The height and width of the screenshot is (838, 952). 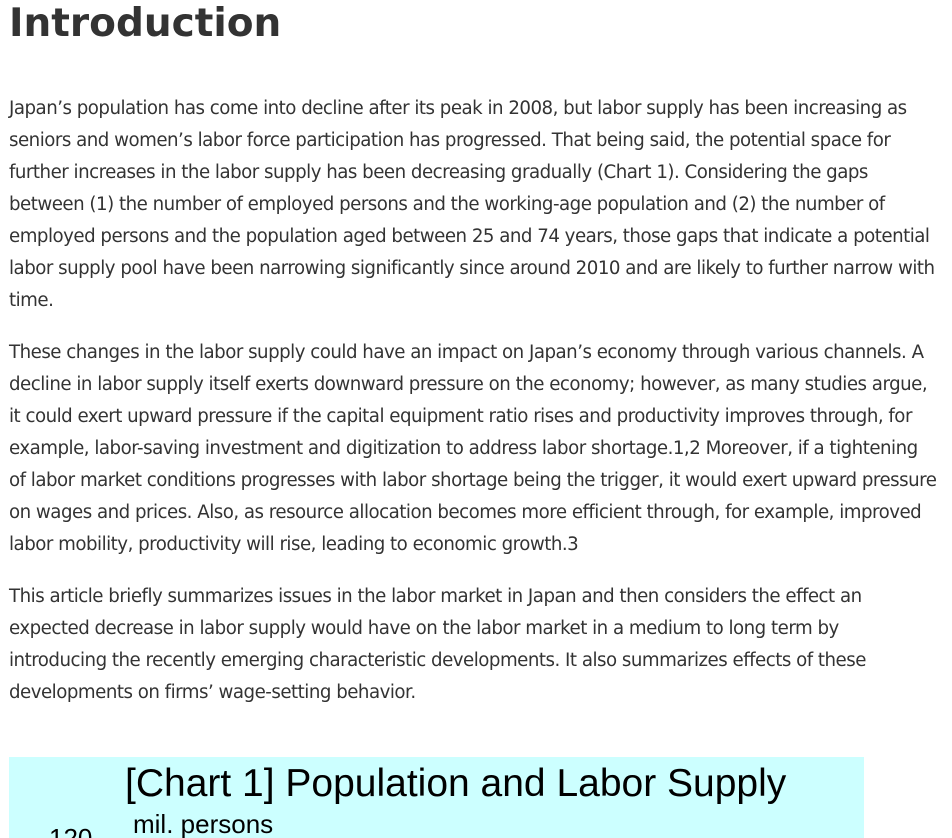 What do you see at coordinates (456, 783) in the screenshot?
I see `chart-title: [Chart 1] Population and Labor Supply` at bounding box center [456, 783].